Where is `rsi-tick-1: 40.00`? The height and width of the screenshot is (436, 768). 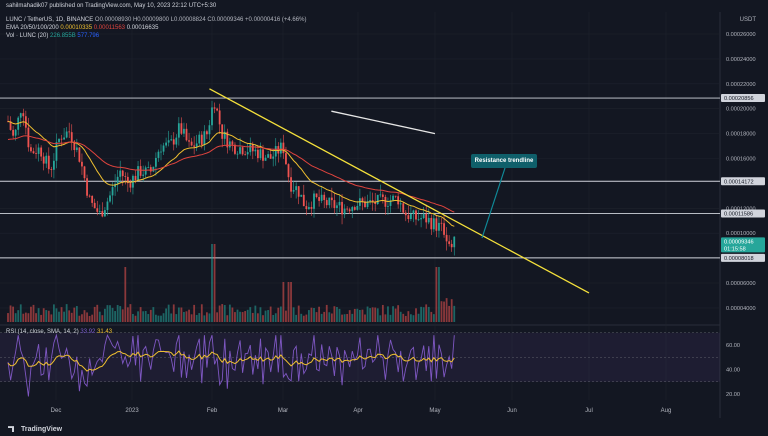
rsi-tick-1: 40.00 is located at coordinates (733, 371).